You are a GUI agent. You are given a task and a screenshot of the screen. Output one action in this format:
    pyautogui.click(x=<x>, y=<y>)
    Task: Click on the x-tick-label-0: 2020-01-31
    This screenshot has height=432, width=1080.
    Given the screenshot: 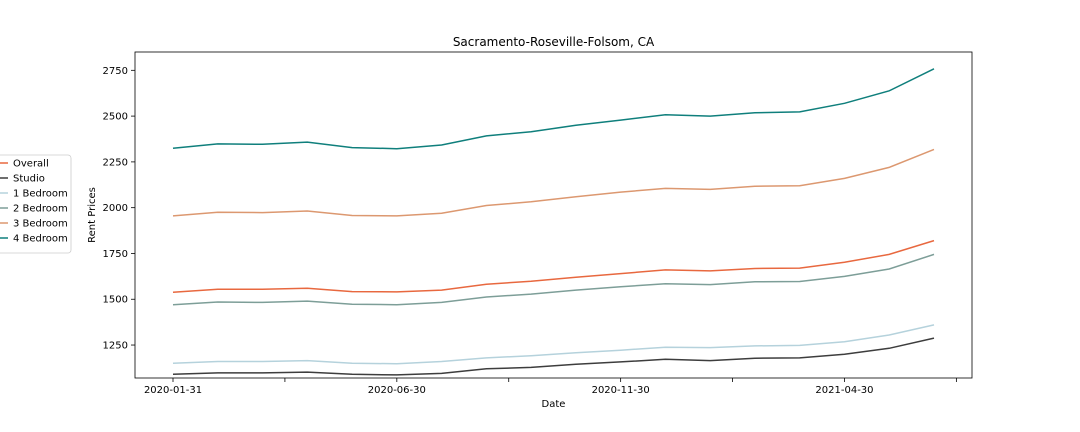 What is the action you would take?
    pyautogui.click(x=173, y=390)
    